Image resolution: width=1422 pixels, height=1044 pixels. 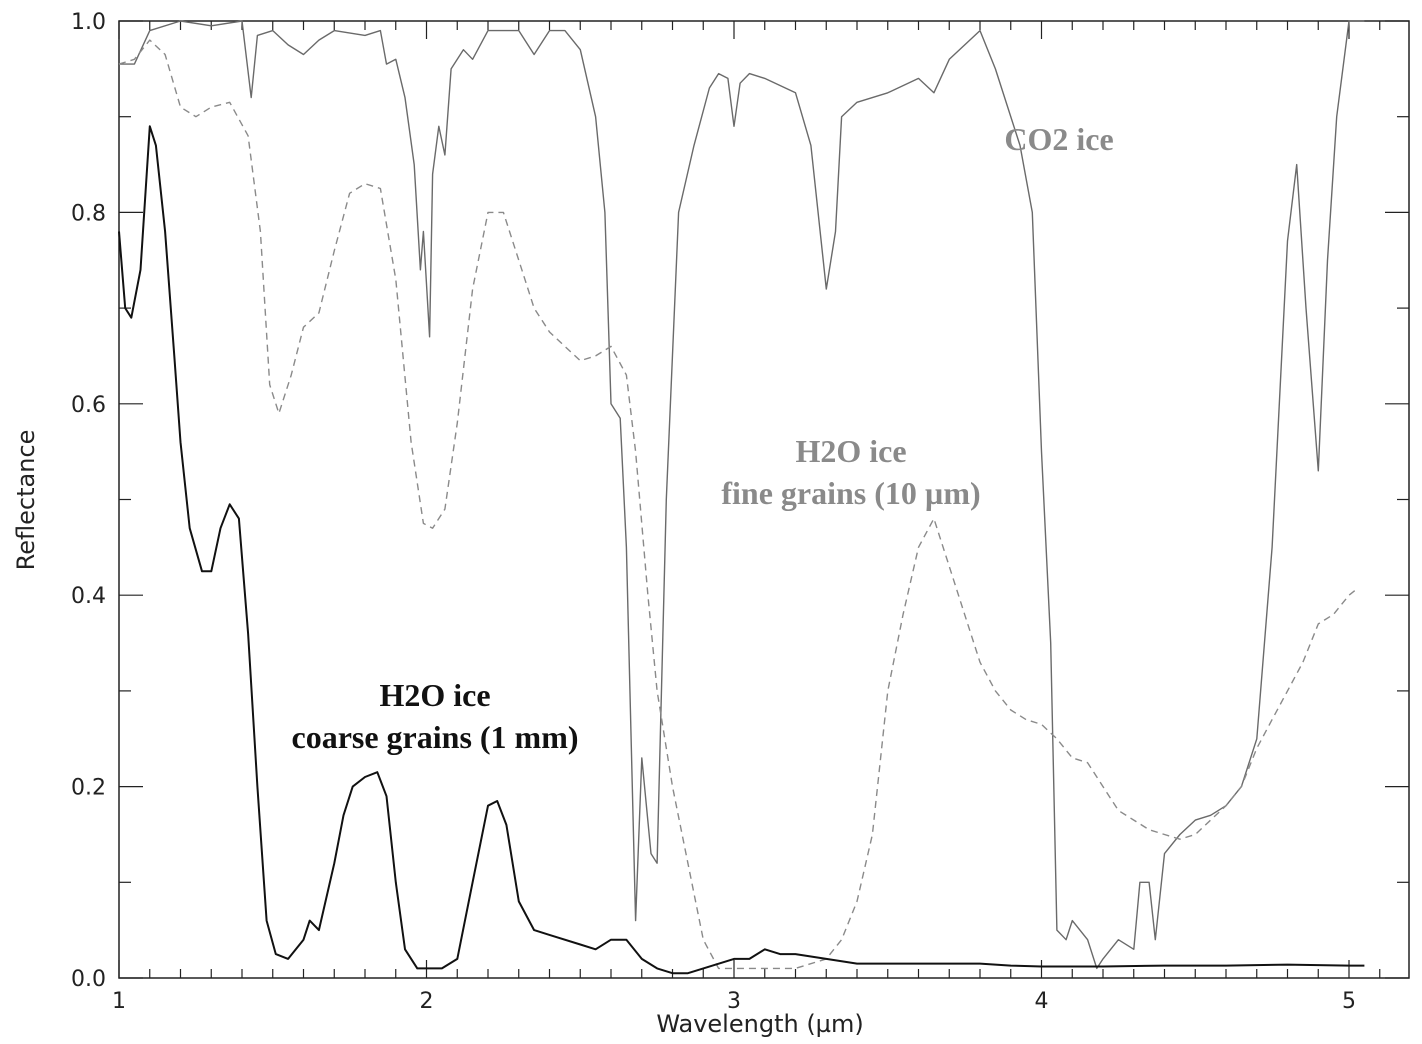 I want to click on annotation-coarse: coarse grains (1 mm), so click(x=434, y=737).